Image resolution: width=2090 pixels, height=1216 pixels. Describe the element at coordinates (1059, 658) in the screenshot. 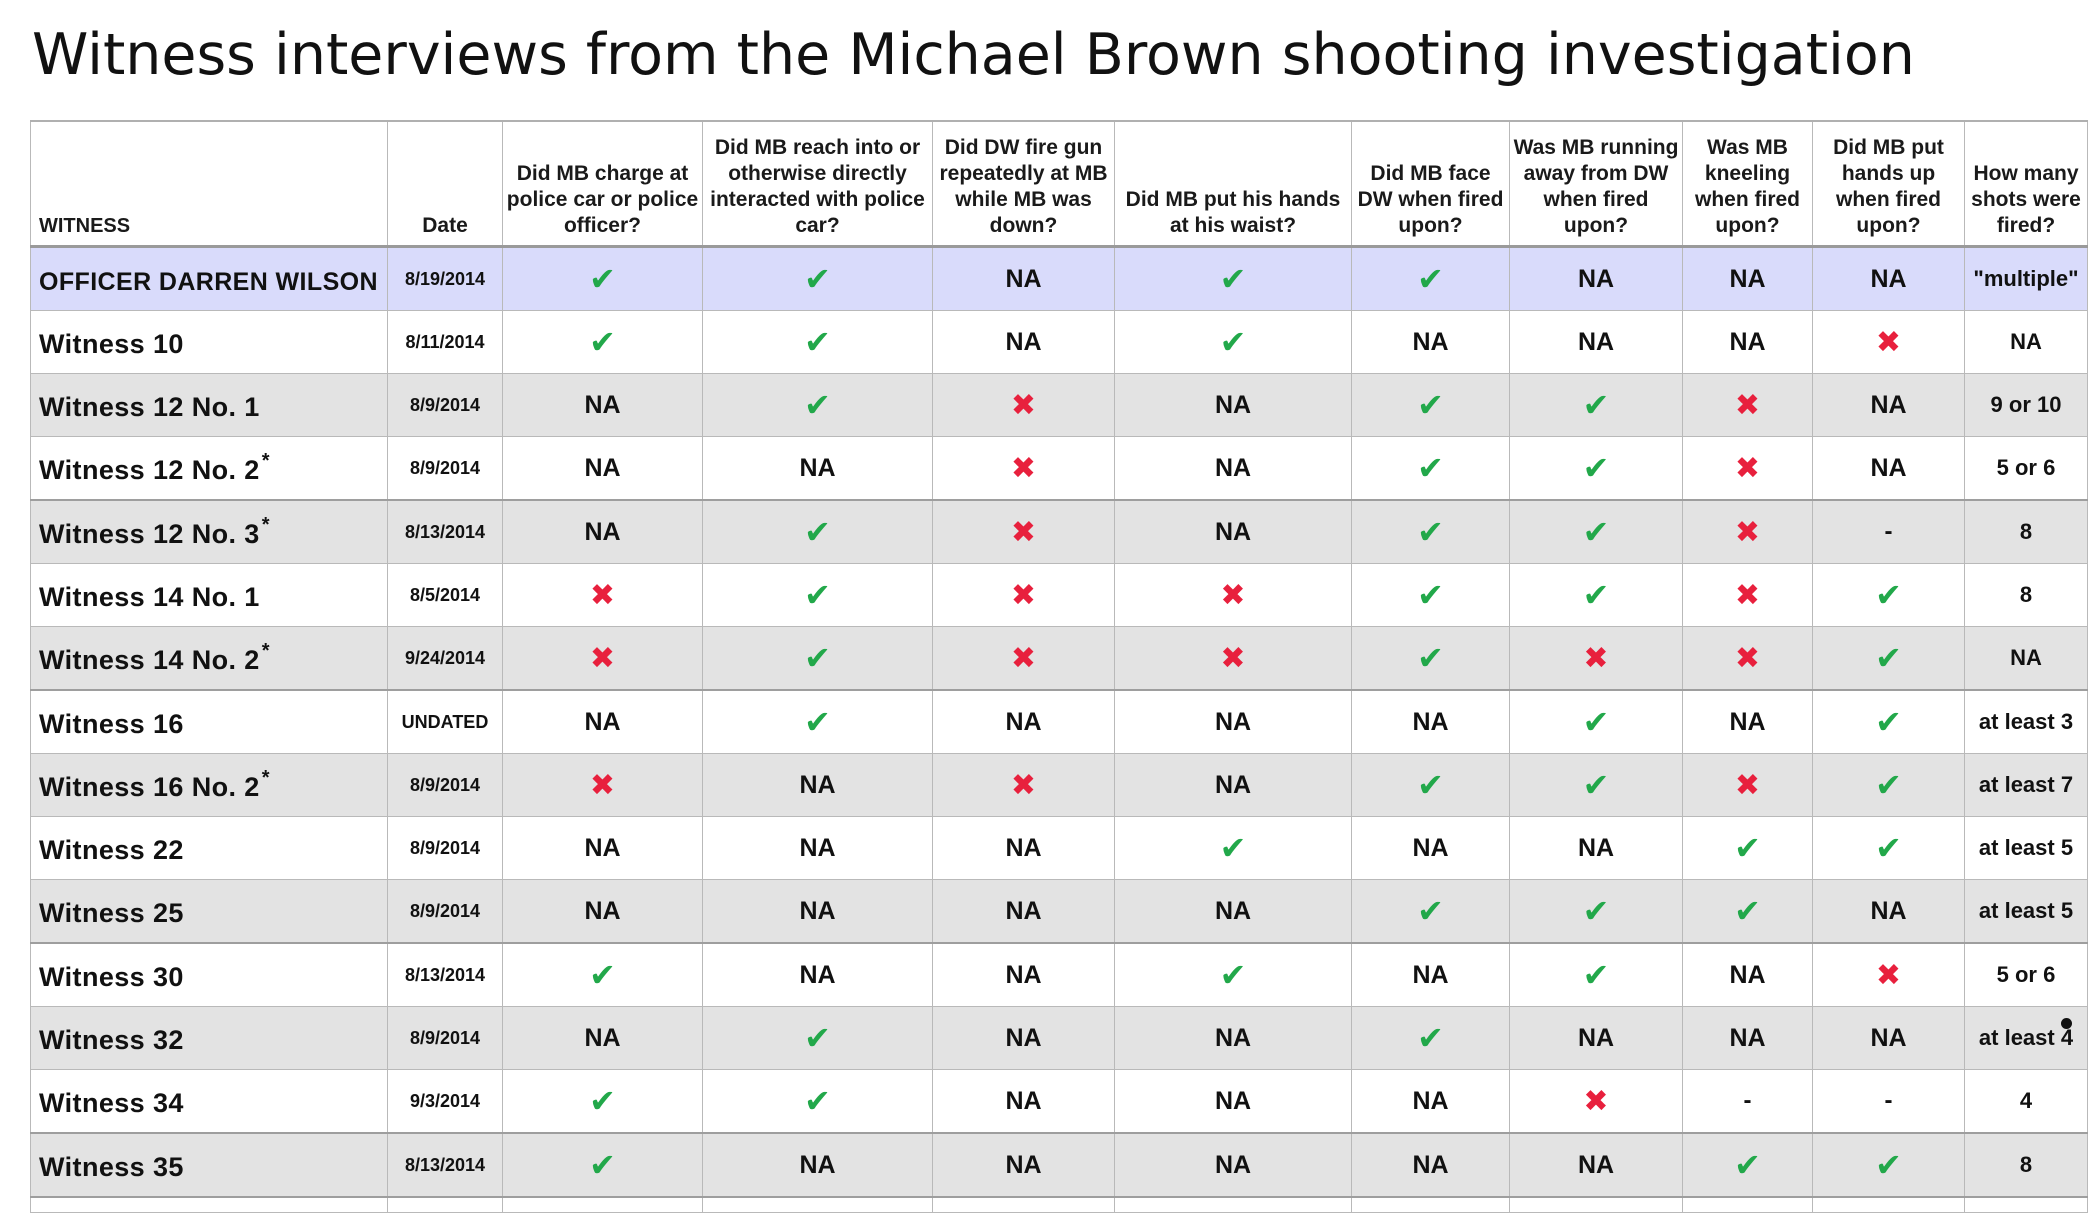

I see `table-row: Witness 14 No. 2 * 9/24/2014 ✖ ✔ ✖ ✖ ✔ ✖ ✖ ✔ NA` at that location.